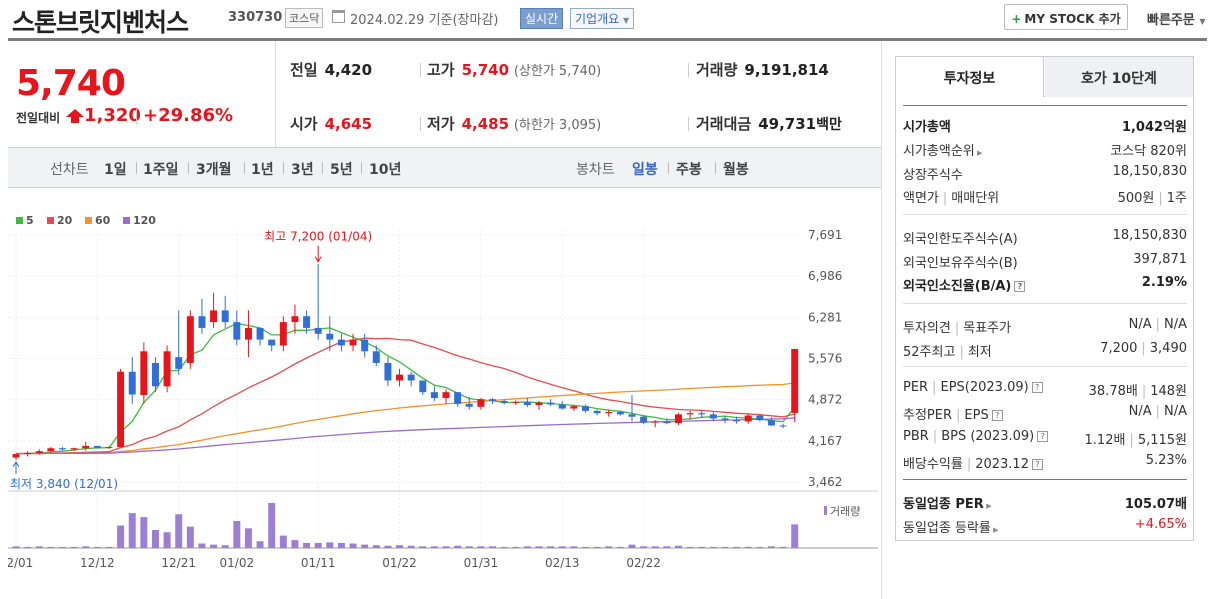 The width and height of the screenshot is (1210, 599). What do you see at coordinates (1166, 460) in the screenshot?
I see `info-value-text: 5.23%` at bounding box center [1166, 460].